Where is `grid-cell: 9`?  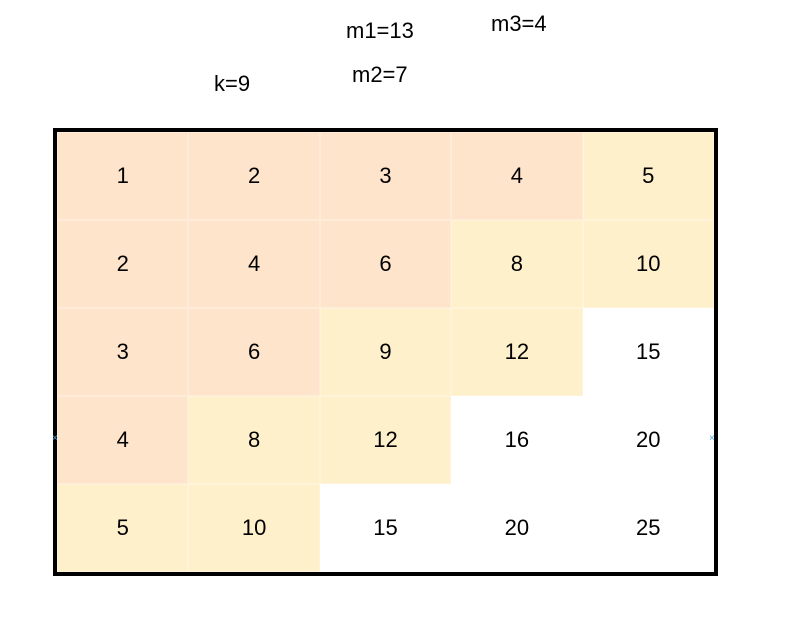
grid-cell: 9 is located at coordinates (385, 352).